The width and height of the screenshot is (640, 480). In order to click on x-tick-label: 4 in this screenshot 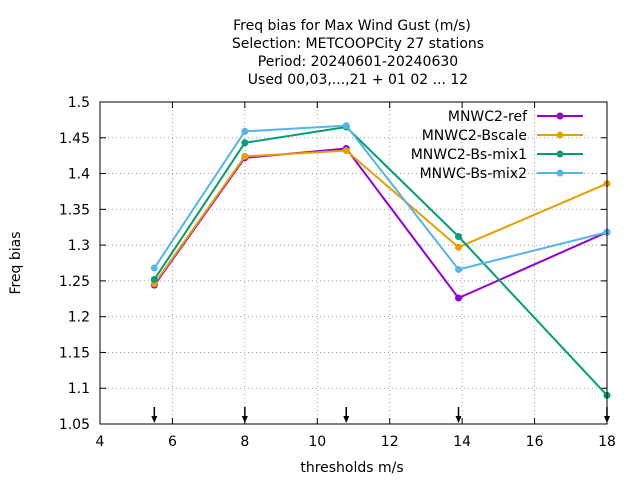, I will do `click(100, 442)`.